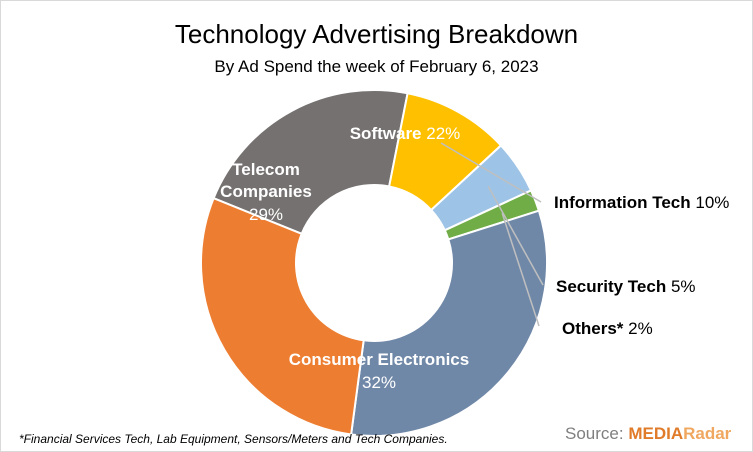 The width and height of the screenshot is (753, 452). I want to click on data-label-software: Software 22%, so click(405, 133).